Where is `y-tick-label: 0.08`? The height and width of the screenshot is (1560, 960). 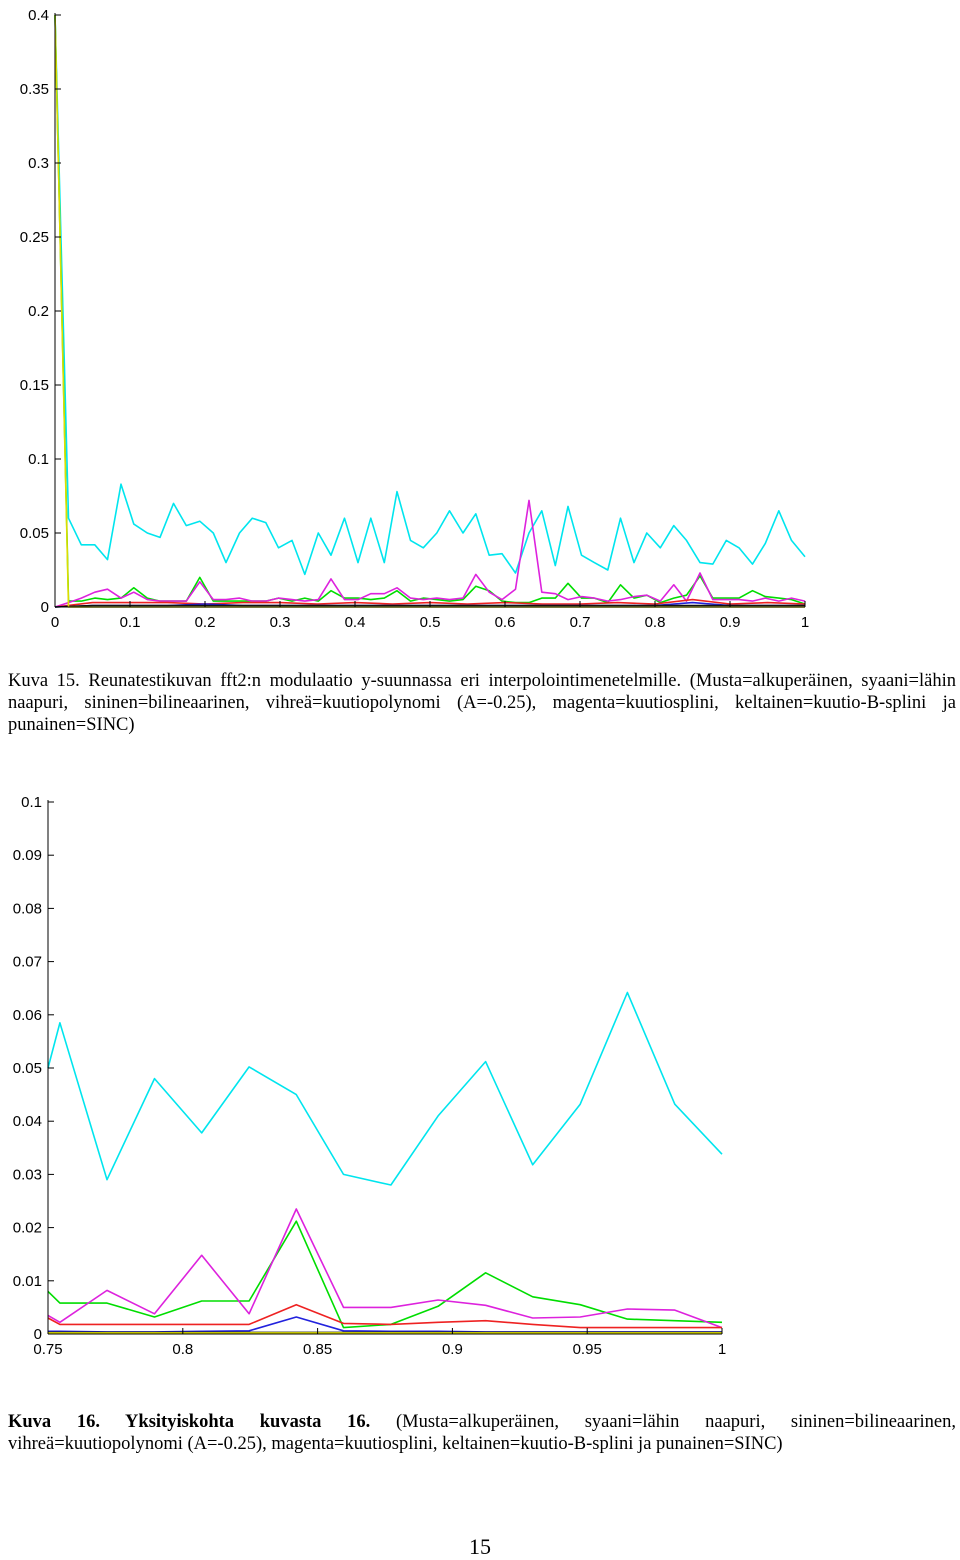
y-tick-label: 0.08 is located at coordinates (27, 908).